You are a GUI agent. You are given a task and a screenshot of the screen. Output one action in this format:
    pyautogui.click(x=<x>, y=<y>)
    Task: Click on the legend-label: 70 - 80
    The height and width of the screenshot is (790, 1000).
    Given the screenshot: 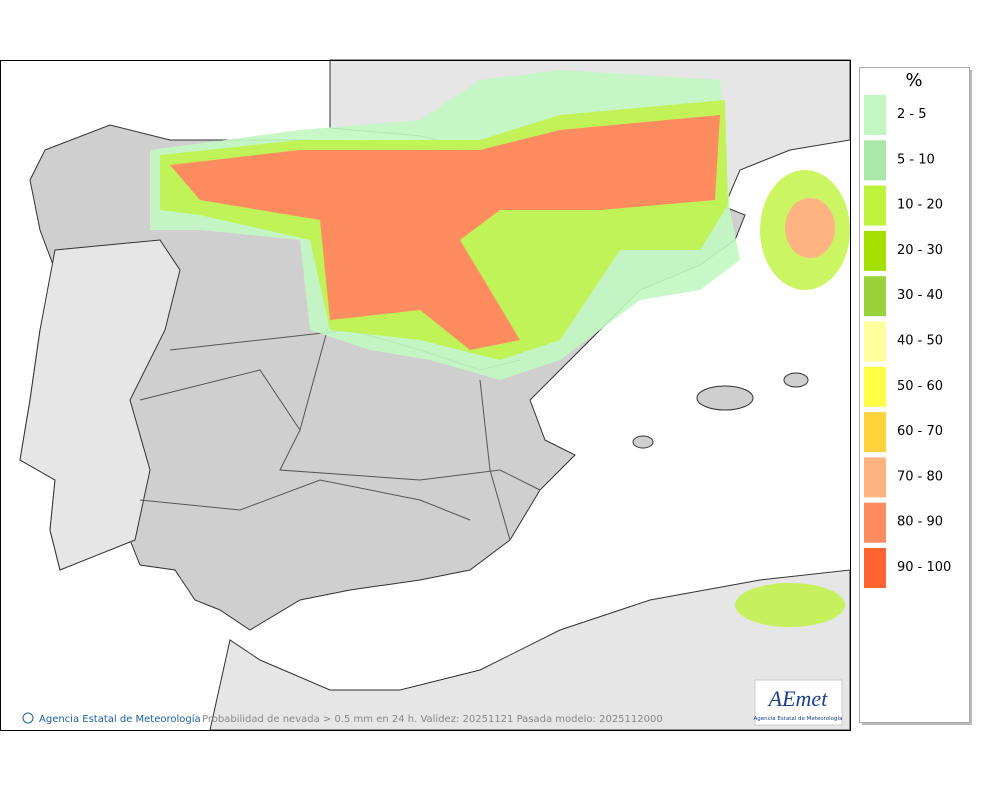 What is the action you would take?
    pyautogui.click(x=920, y=476)
    